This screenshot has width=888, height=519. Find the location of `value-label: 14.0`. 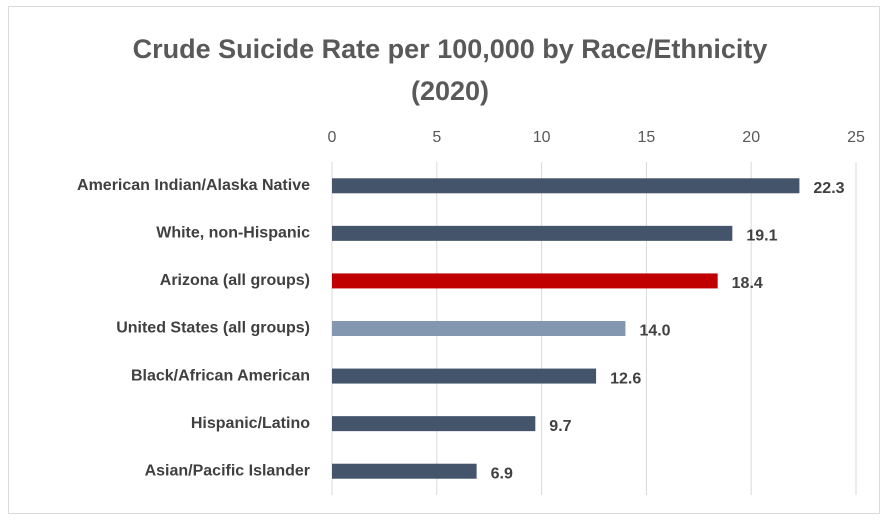

value-label: 14.0 is located at coordinates (654, 331).